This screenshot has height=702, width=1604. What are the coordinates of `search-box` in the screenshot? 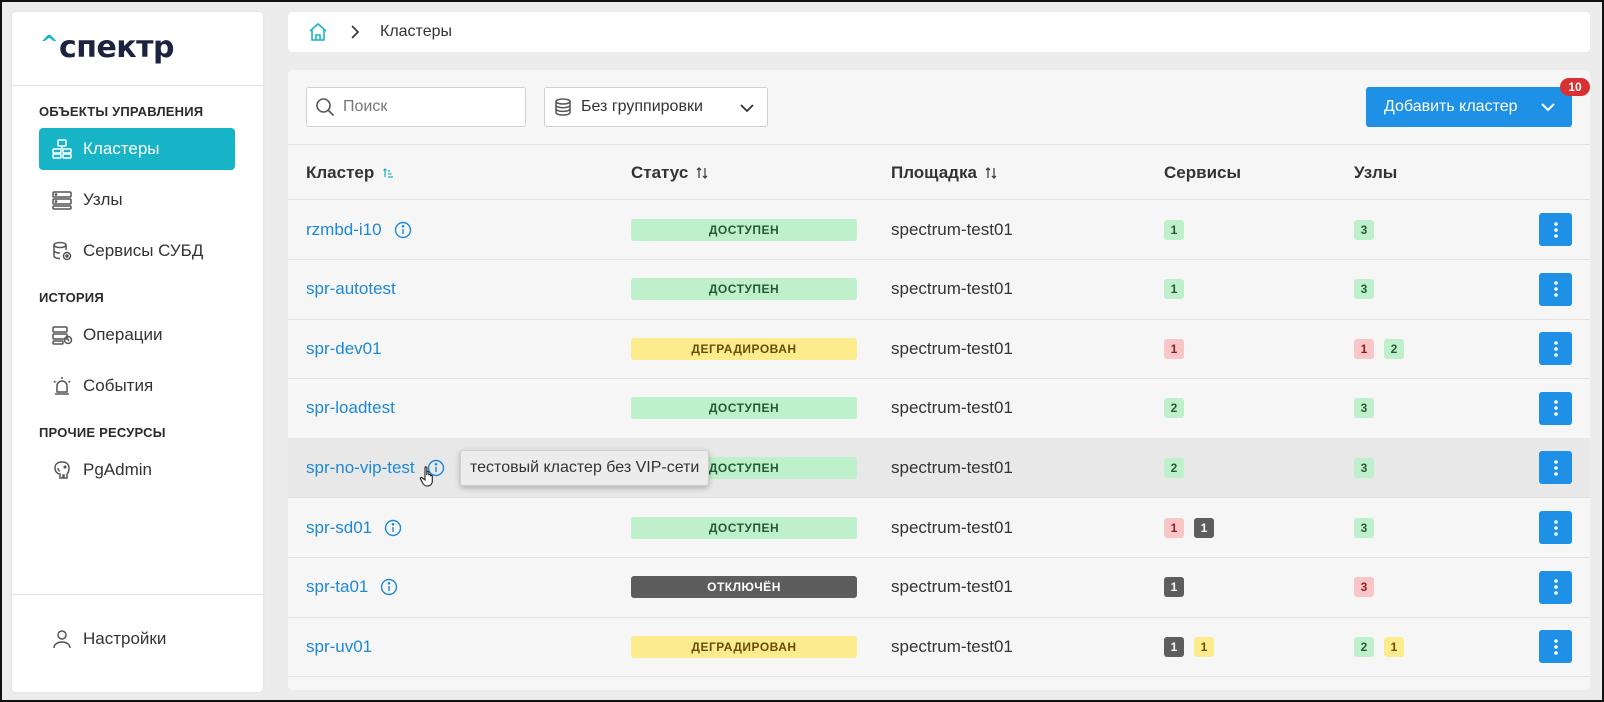 It's located at (416, 107).